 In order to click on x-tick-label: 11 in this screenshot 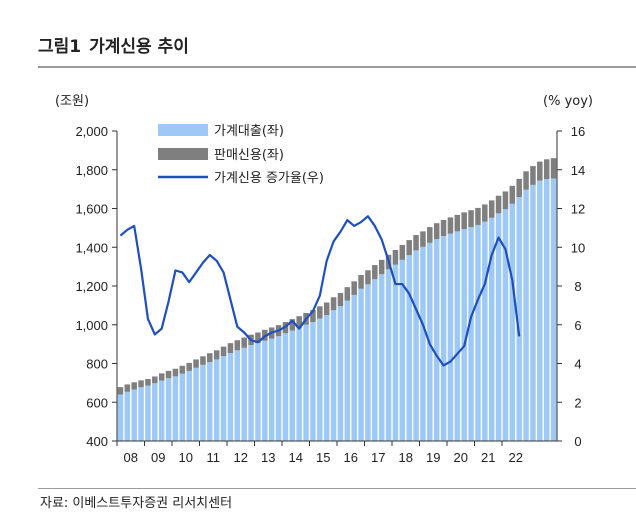, I will do `click(214, 457)`.